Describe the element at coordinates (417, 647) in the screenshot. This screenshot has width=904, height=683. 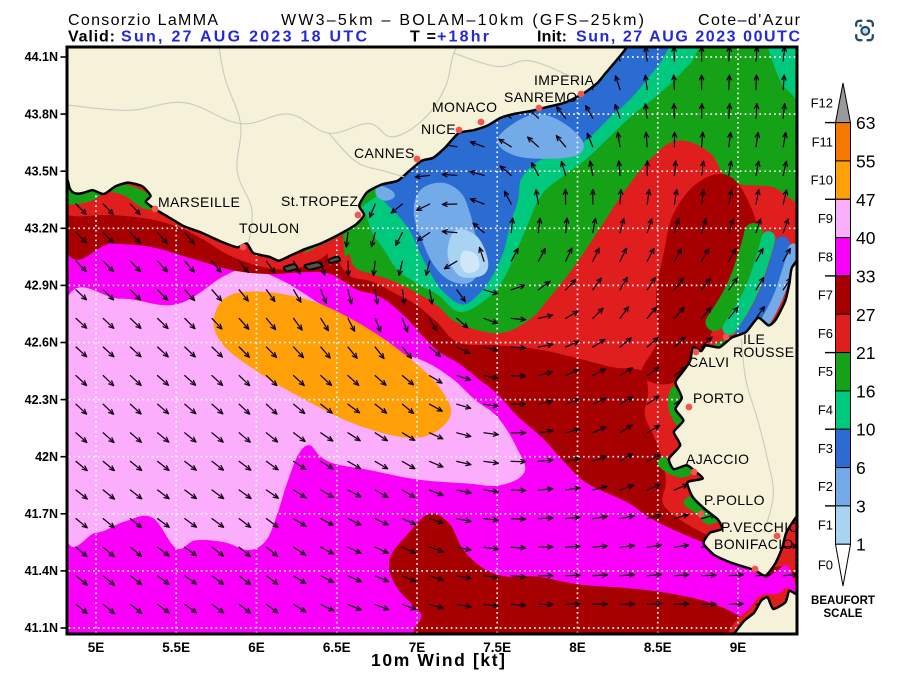
I see `svg-text: 7E` at that location.